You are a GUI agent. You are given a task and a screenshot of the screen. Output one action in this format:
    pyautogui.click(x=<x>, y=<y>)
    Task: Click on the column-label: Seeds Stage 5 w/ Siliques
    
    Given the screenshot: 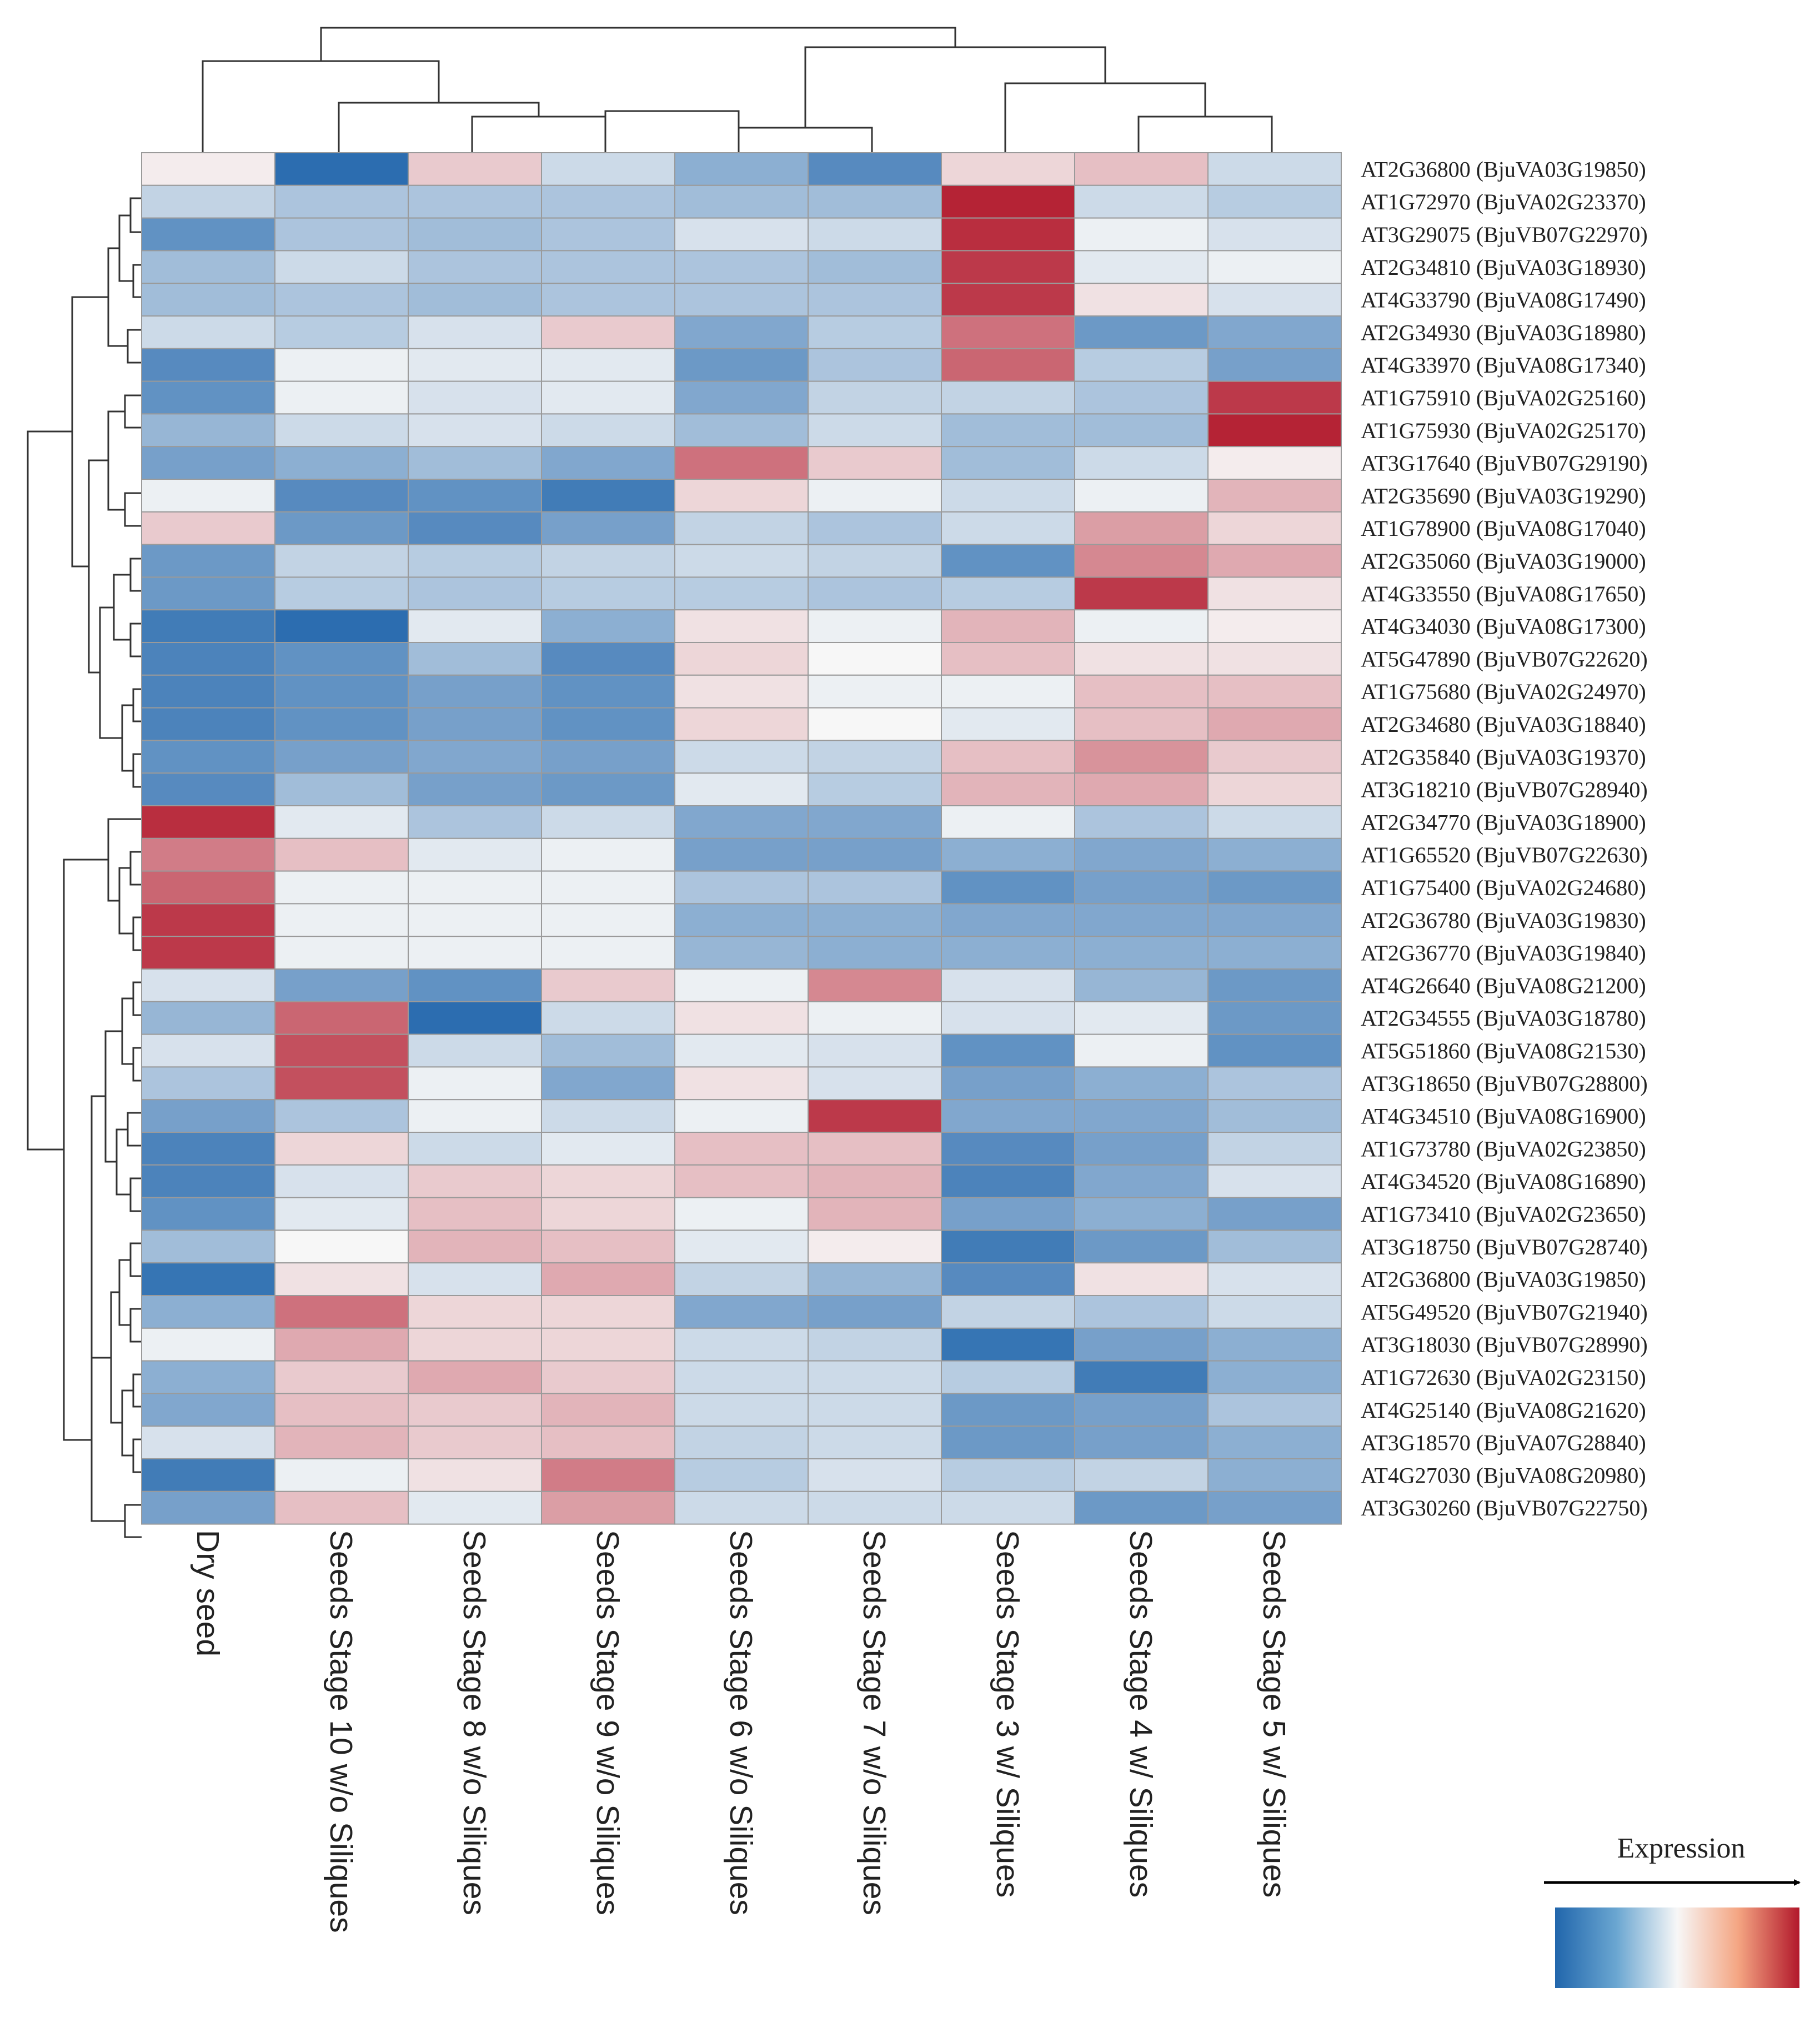 What is the action you would take?
    pyautogui.click(x=1274, y=1714)
    